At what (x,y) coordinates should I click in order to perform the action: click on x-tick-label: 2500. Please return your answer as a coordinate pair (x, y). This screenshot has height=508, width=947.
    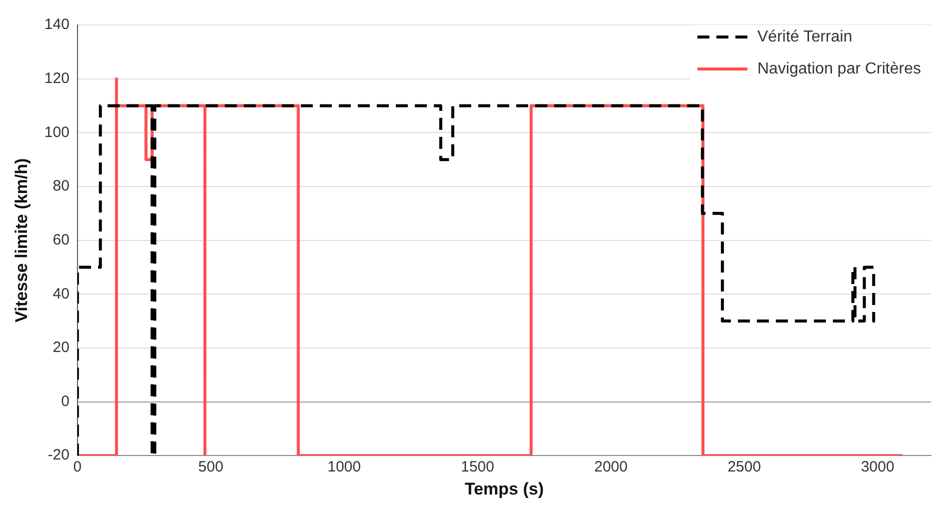
    Looking at the image, I should click on (744, 467).